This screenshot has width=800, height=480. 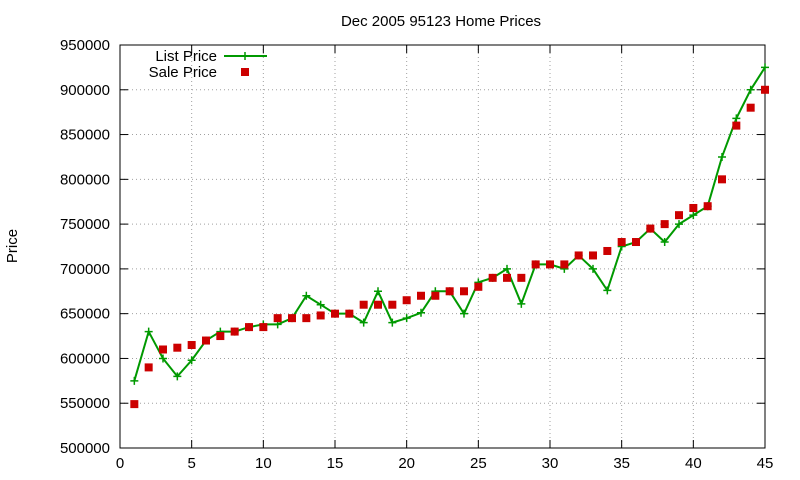 What do you see at coordinates (621, 463) in the screenshot?
I see `x-tick-label: 35` at bounding box center [621, 463].